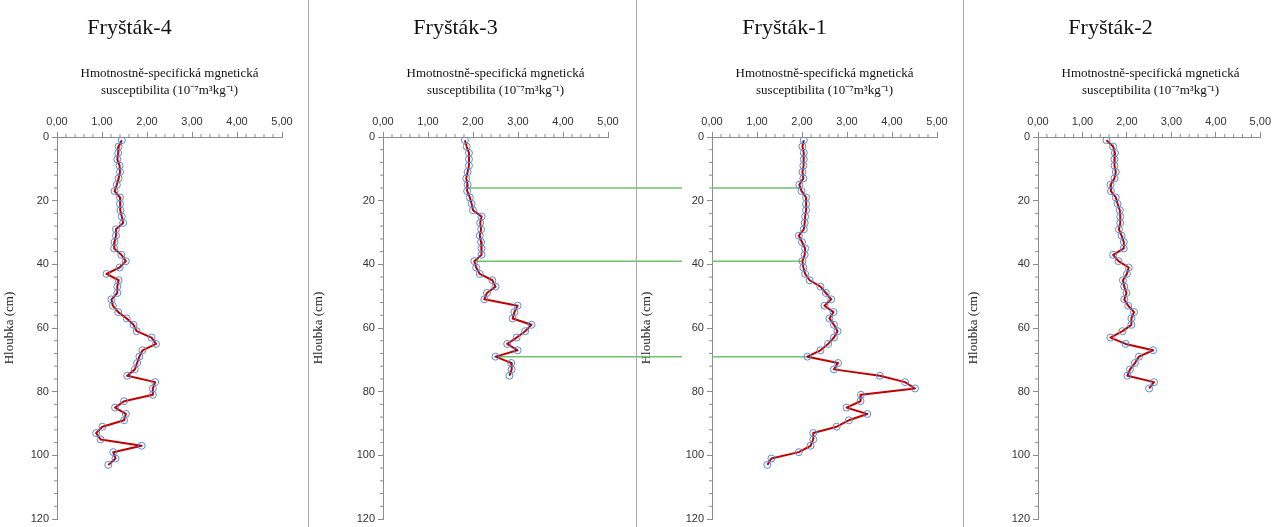 The image size is (1274, 527). What do you see at coordinates (129, 27) in the screenshot?
I see `chart-title: Fryšták-4` at bounding box center [129, 27].